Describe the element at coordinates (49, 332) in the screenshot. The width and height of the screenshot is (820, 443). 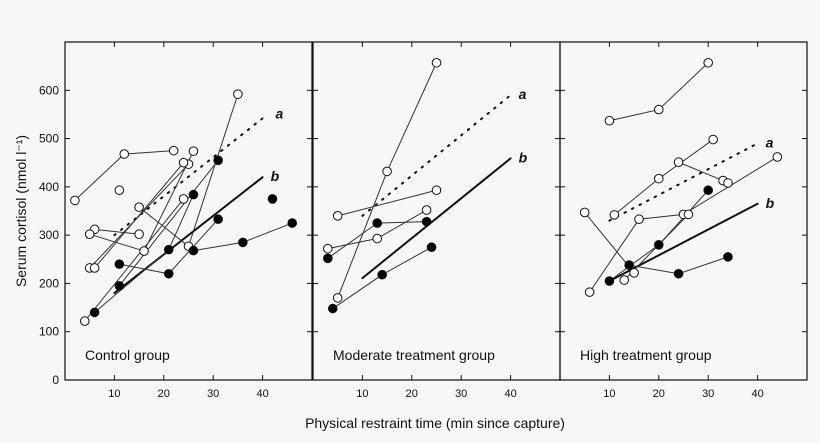
I see `y-tick-label: 100` at that location.